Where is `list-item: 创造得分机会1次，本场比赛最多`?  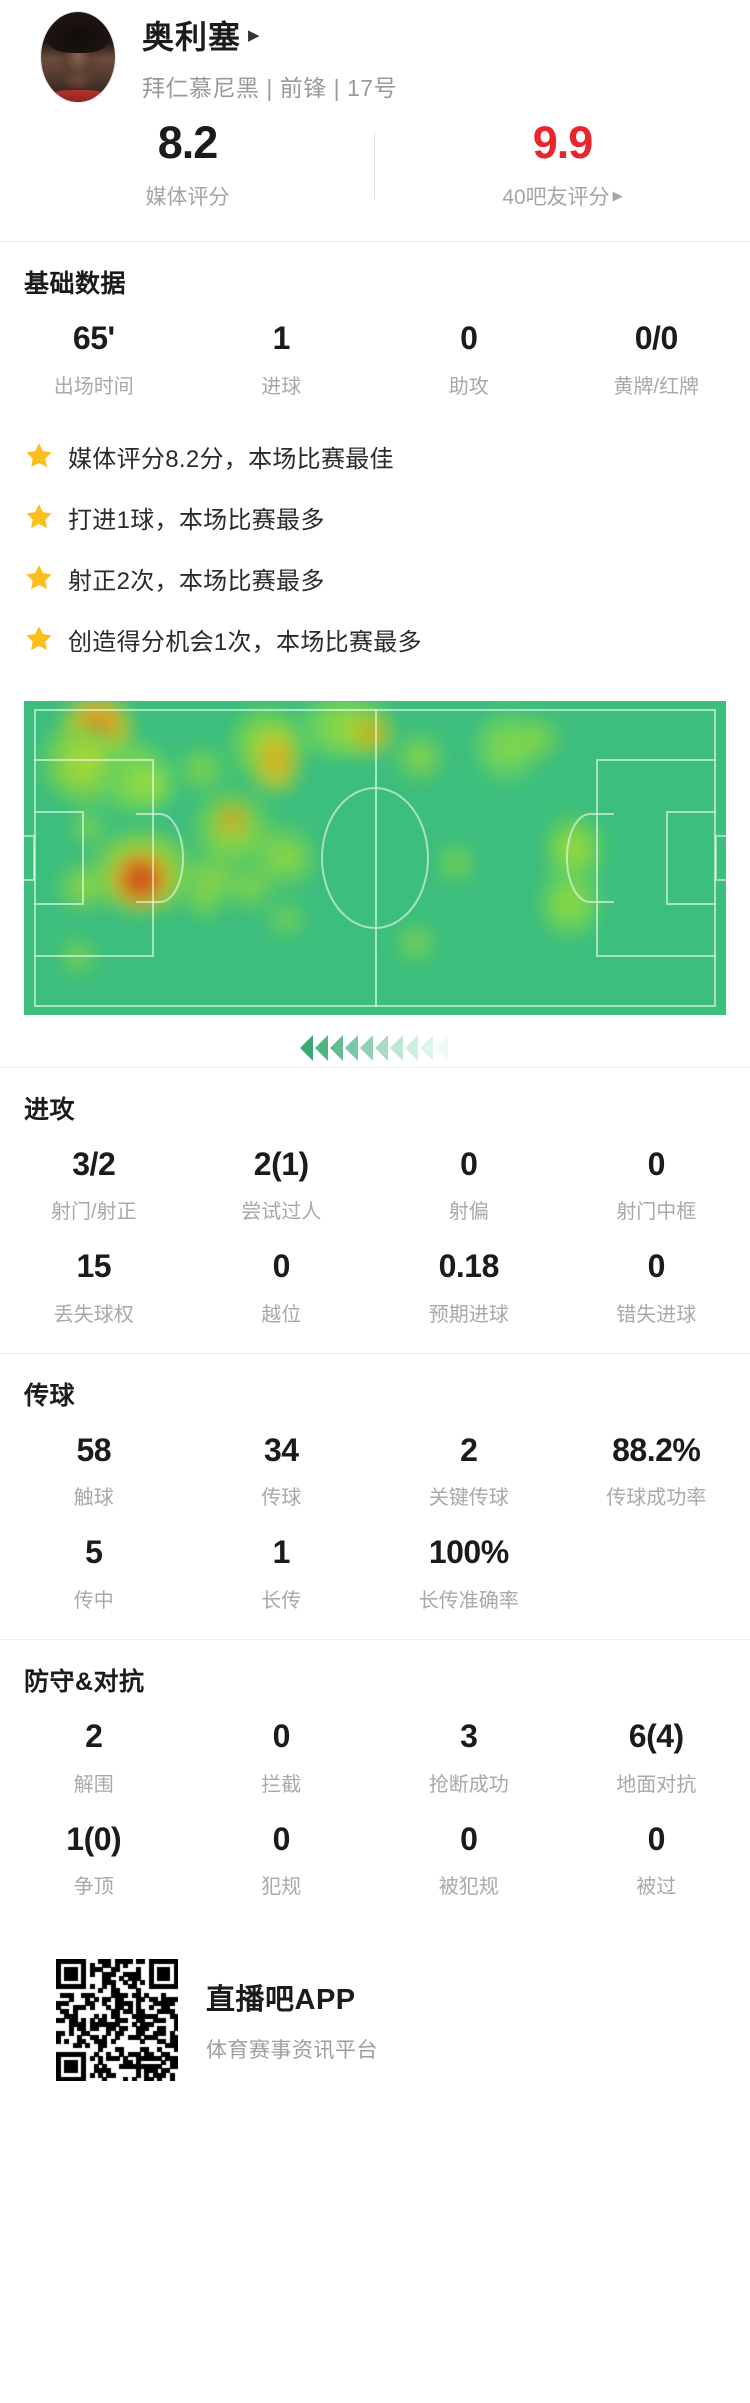 list-item: 创造得分机会1次，本场比赛最多 is located at coordinates (387, 639).